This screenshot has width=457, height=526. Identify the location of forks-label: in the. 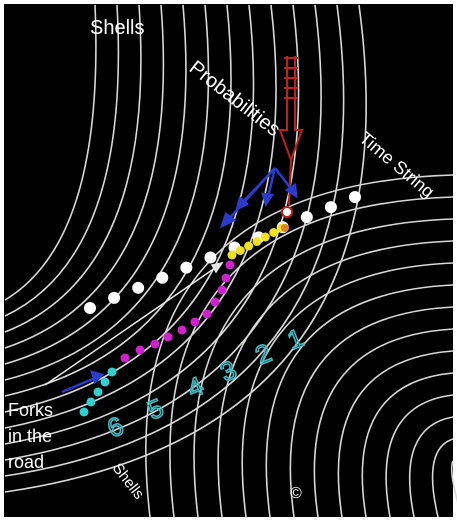
(30, 436).